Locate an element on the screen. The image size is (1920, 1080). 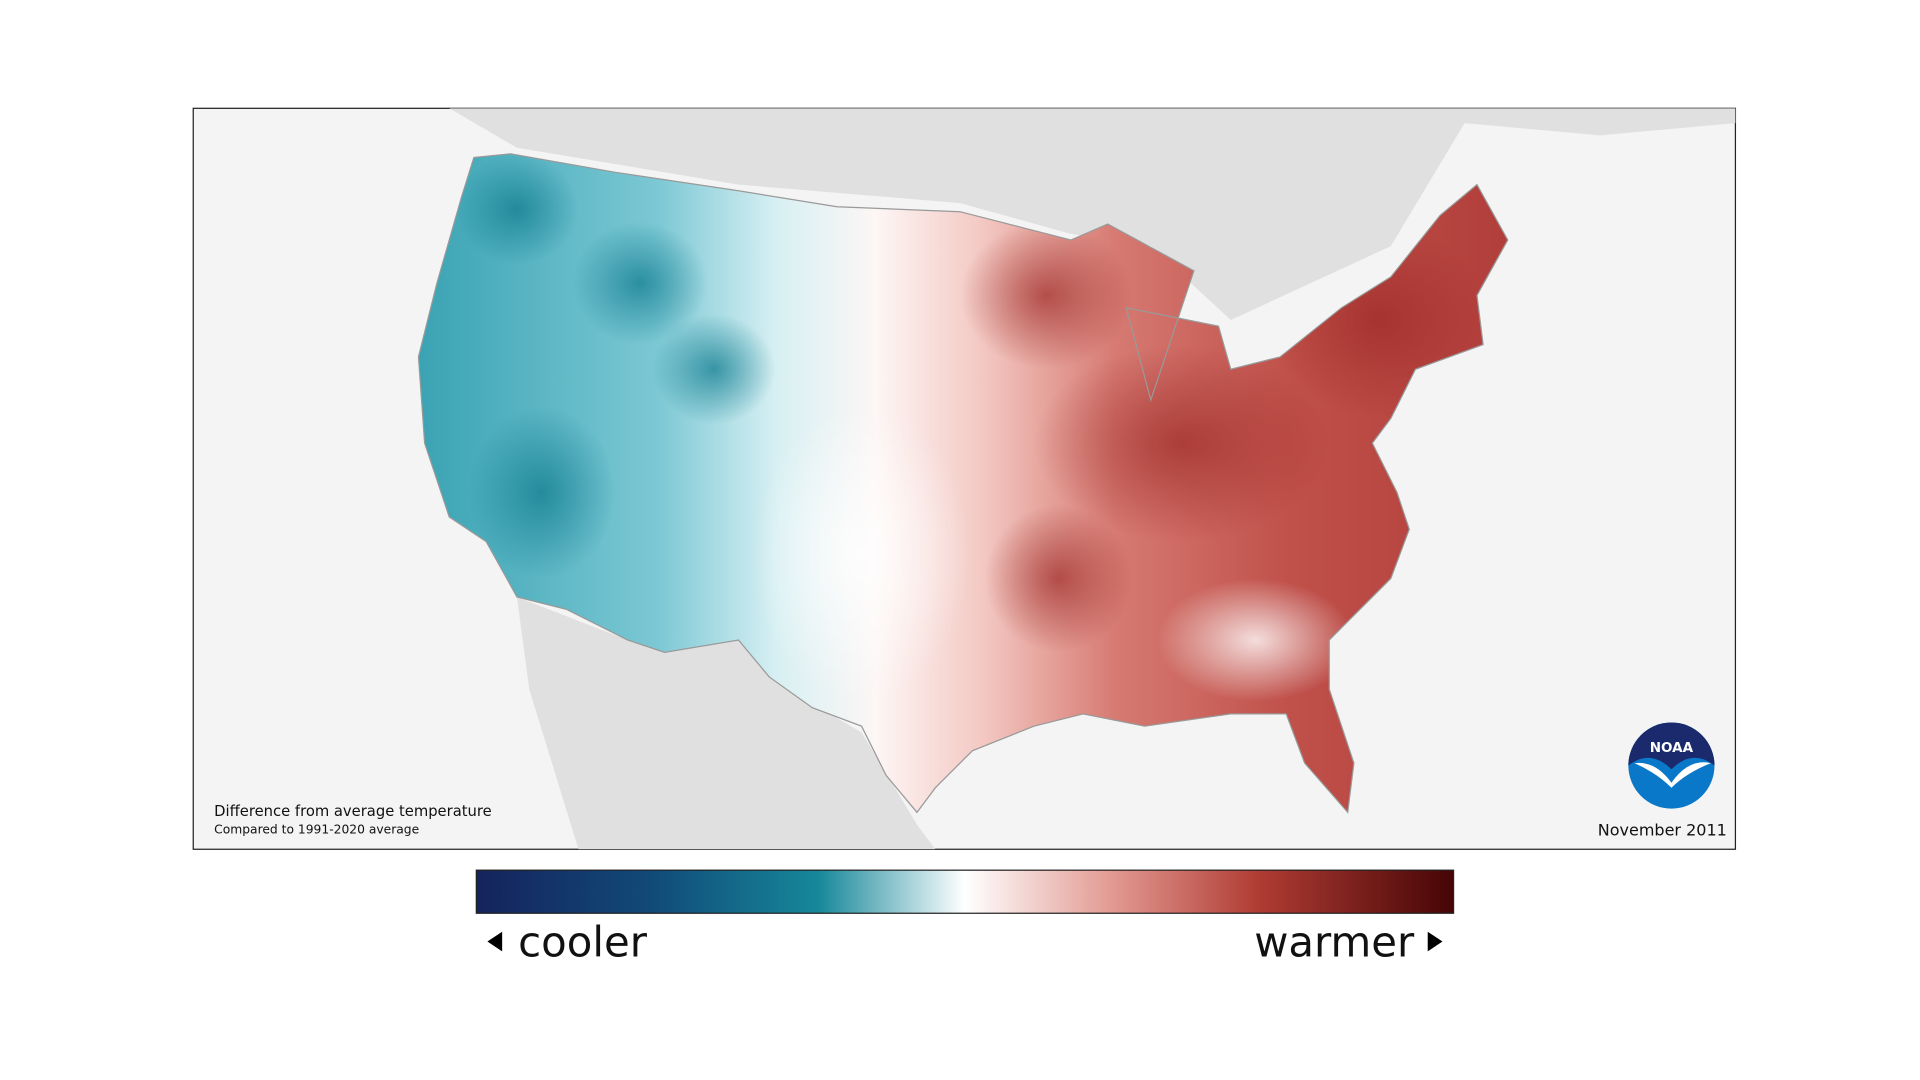
canada is located at coordinates (1092, 214).